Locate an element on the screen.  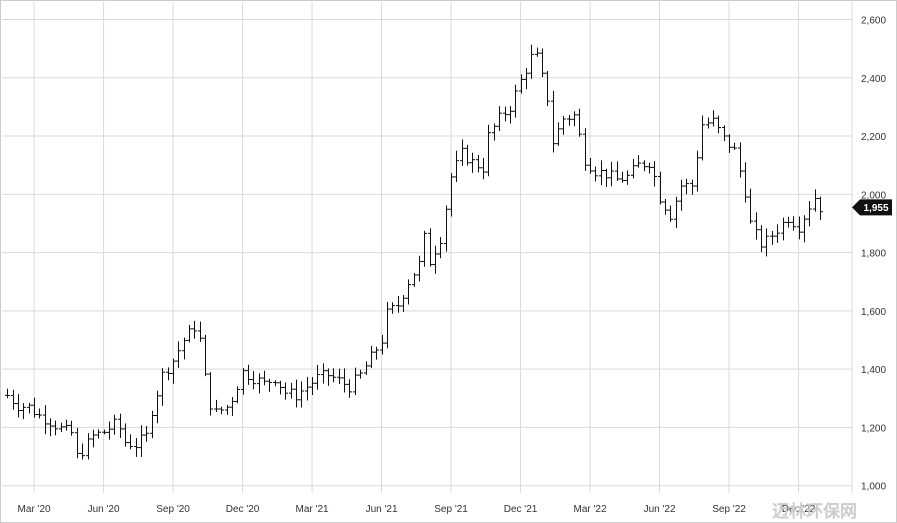
y-tick-label: 1,800 is located at coordinates (873, 254).